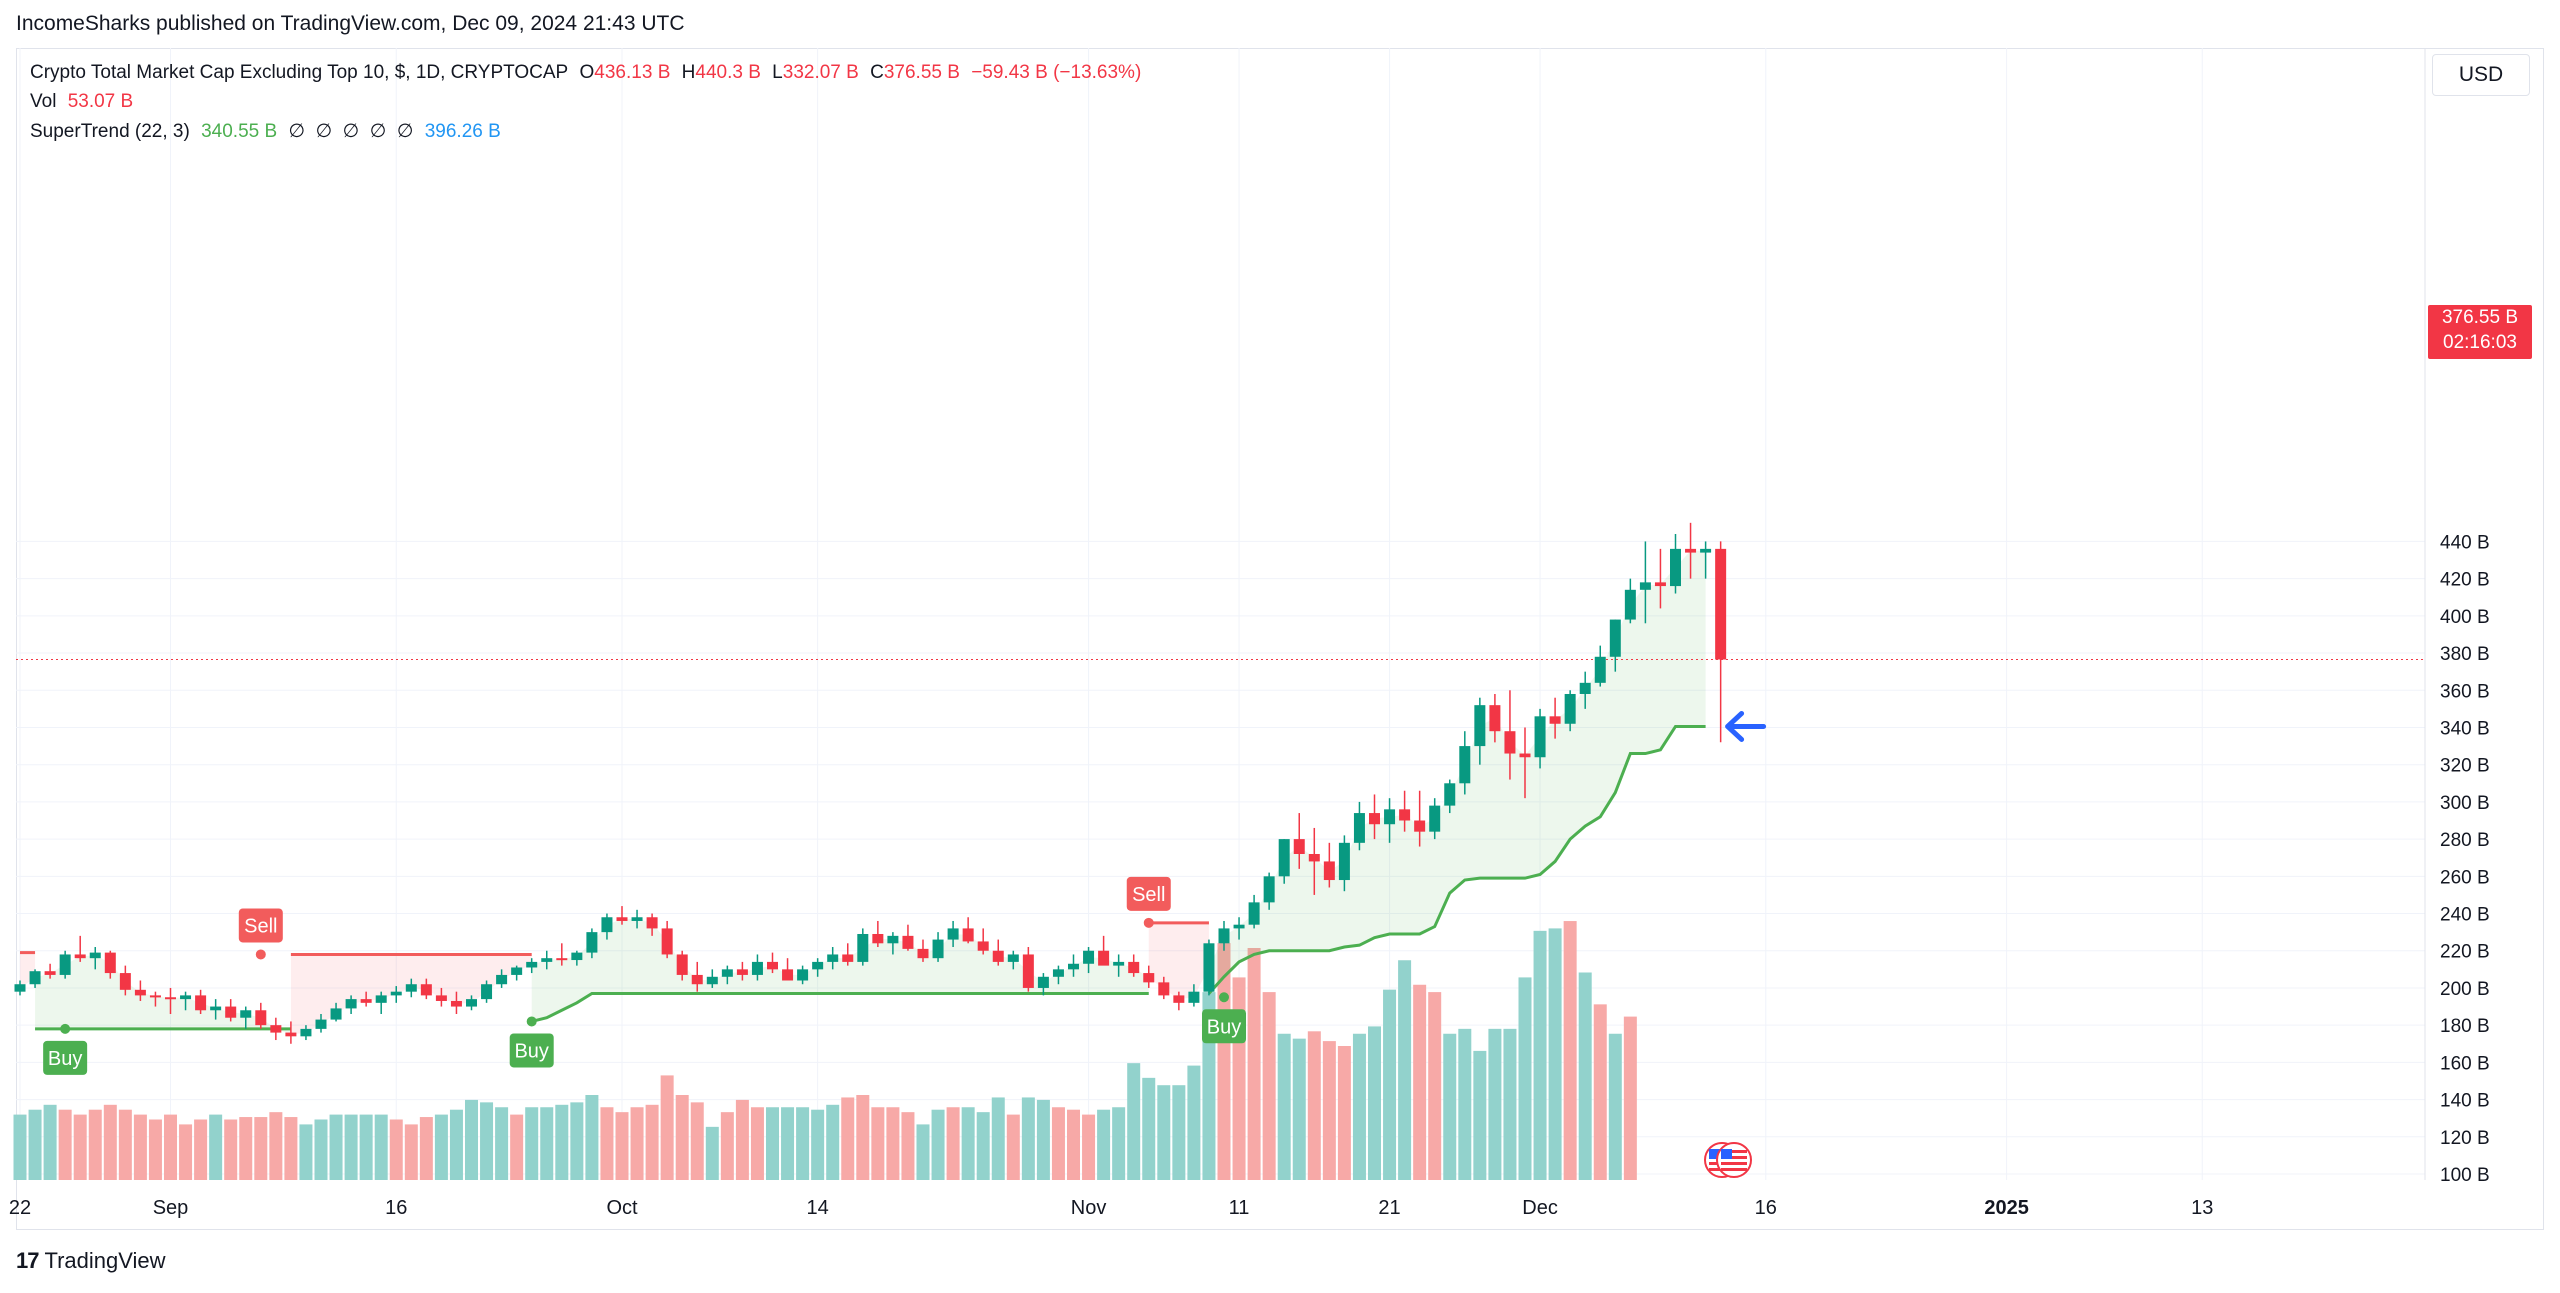 The height and width of the screenshot is (1293, 2560). Describe the element at coordinates (91, 1261) in the screenshot. I see `tradingview-brand: 17 TradingView` at that location.